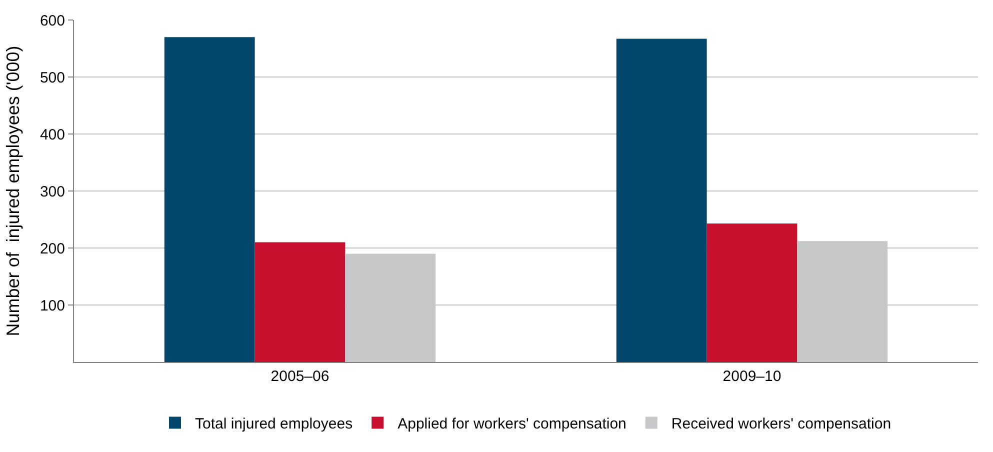 Image resolution: width=993 pixels, height=452 pixels. I want to click on x-tick-label: 2009–10, so click(752, 376).